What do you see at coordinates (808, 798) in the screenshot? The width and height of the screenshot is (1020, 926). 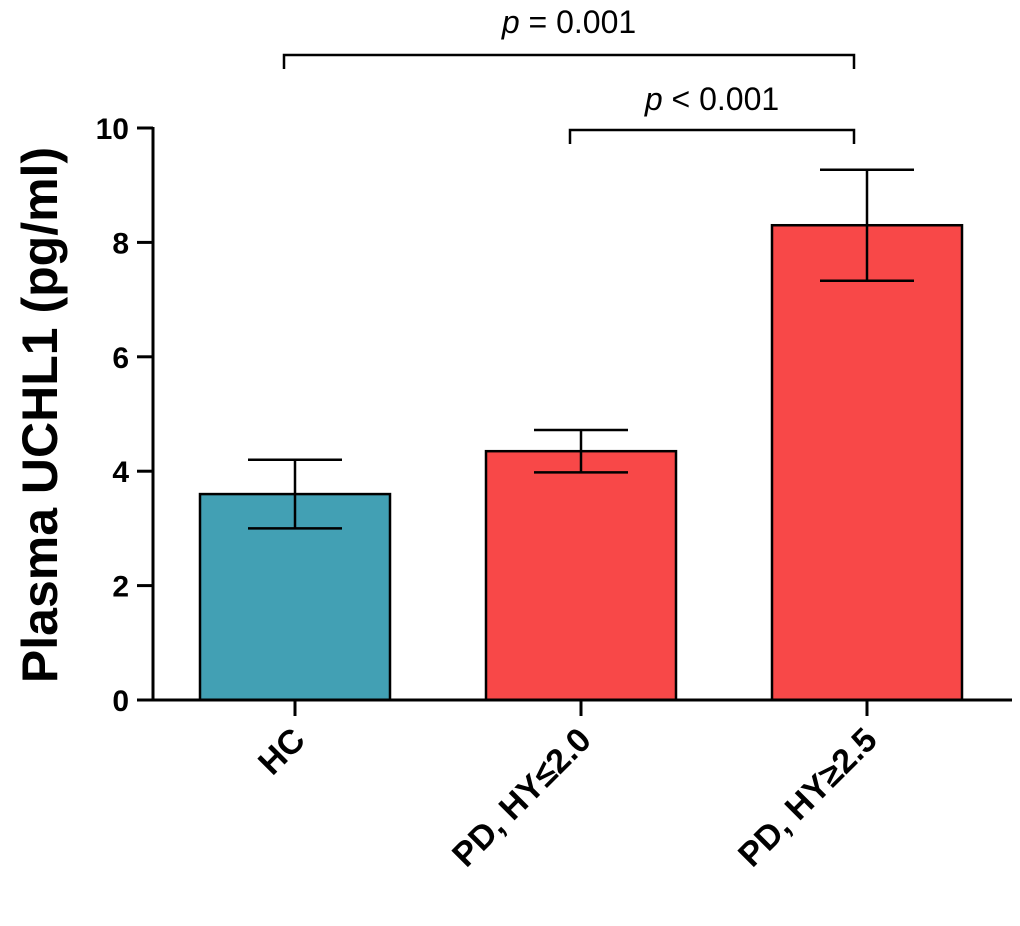 I see `x-tick-label: PD, HY≥2.5` at bounding box center [808, 798].